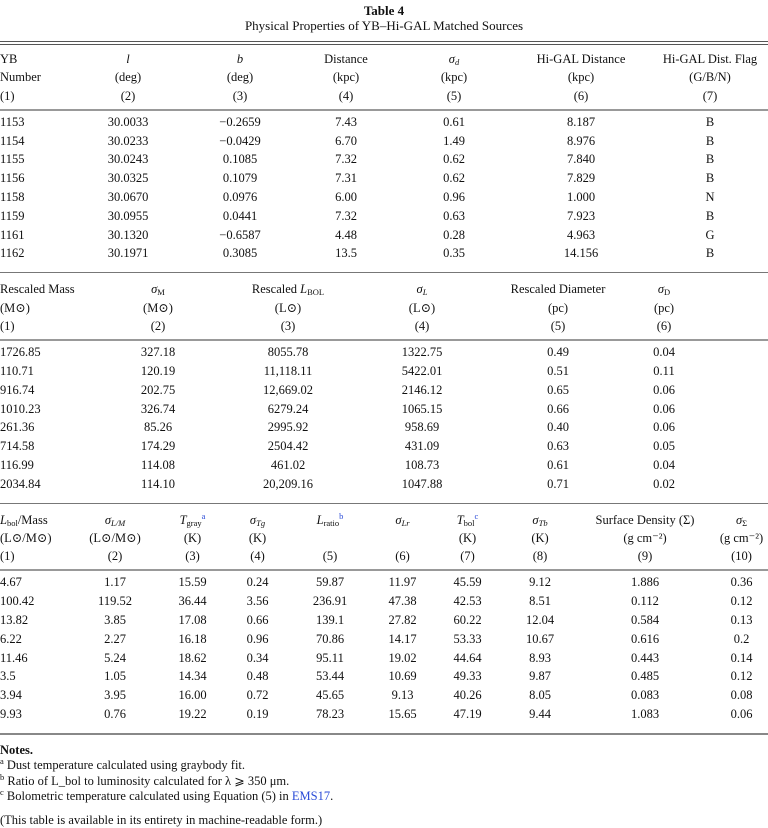 This screenshot has width=768, height=828. I want to click on column-header-label: b, so click(240, 58).